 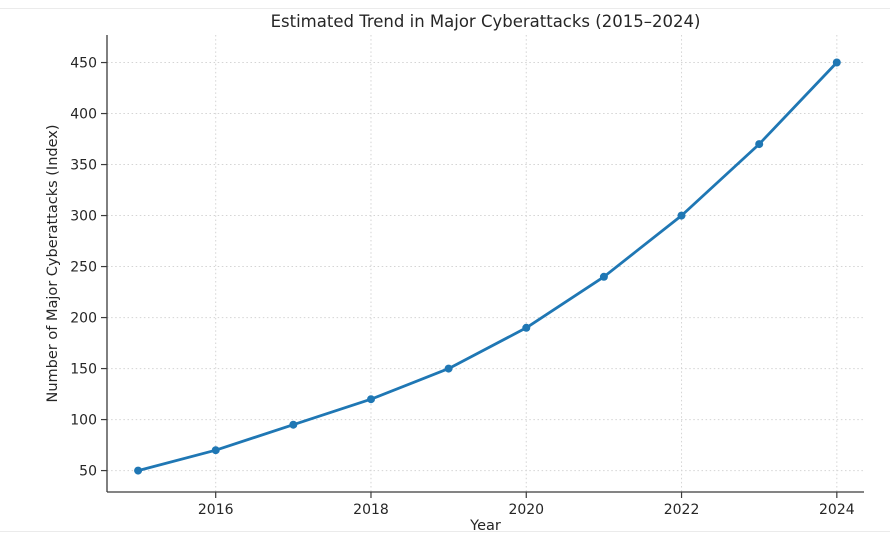 I want to click on x-tick-label: 2024, so click(x=837, y=510).